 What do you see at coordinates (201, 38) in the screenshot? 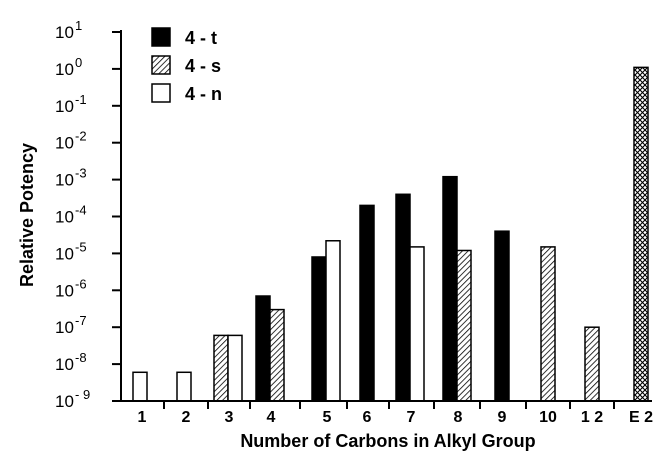
I see `legend-label: 4 - t` at bounding box center [201, 38].